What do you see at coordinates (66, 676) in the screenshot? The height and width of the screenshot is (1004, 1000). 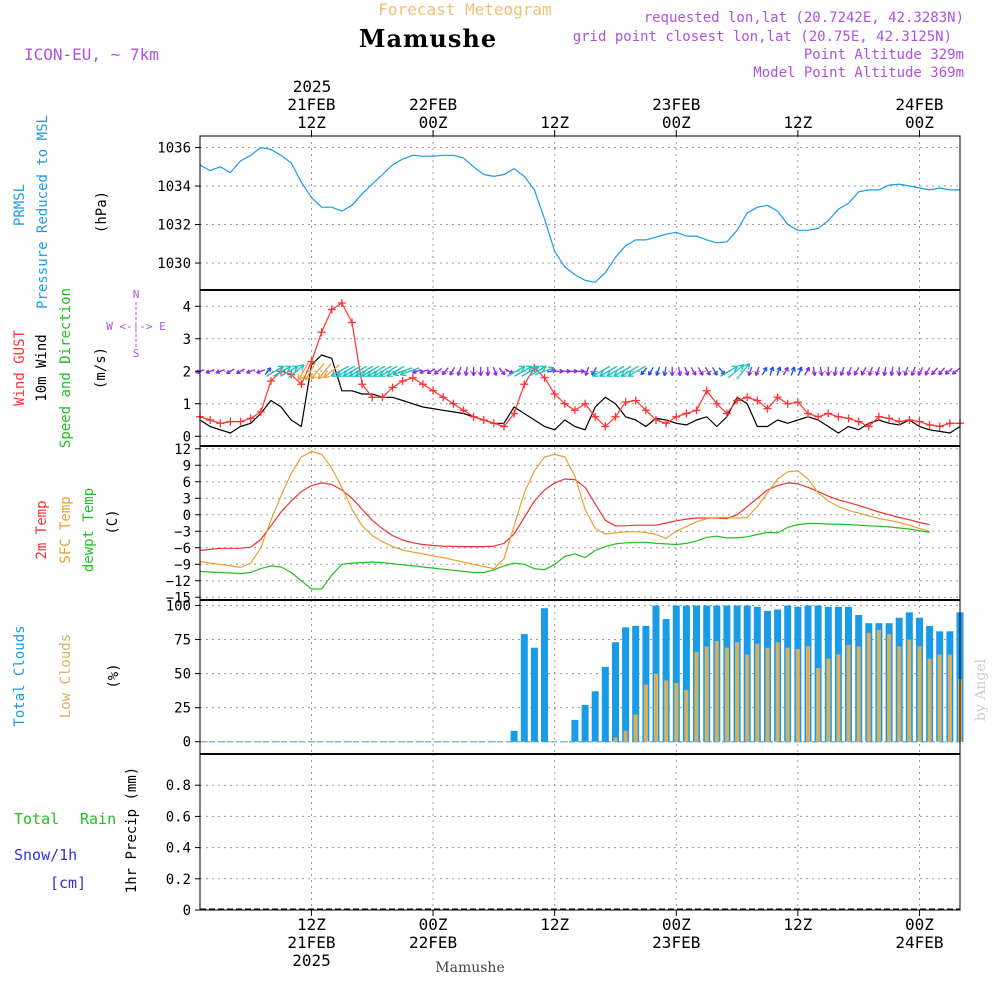 I see `low-clouds-label: Low Clouds` at bounding box center [66, 676].